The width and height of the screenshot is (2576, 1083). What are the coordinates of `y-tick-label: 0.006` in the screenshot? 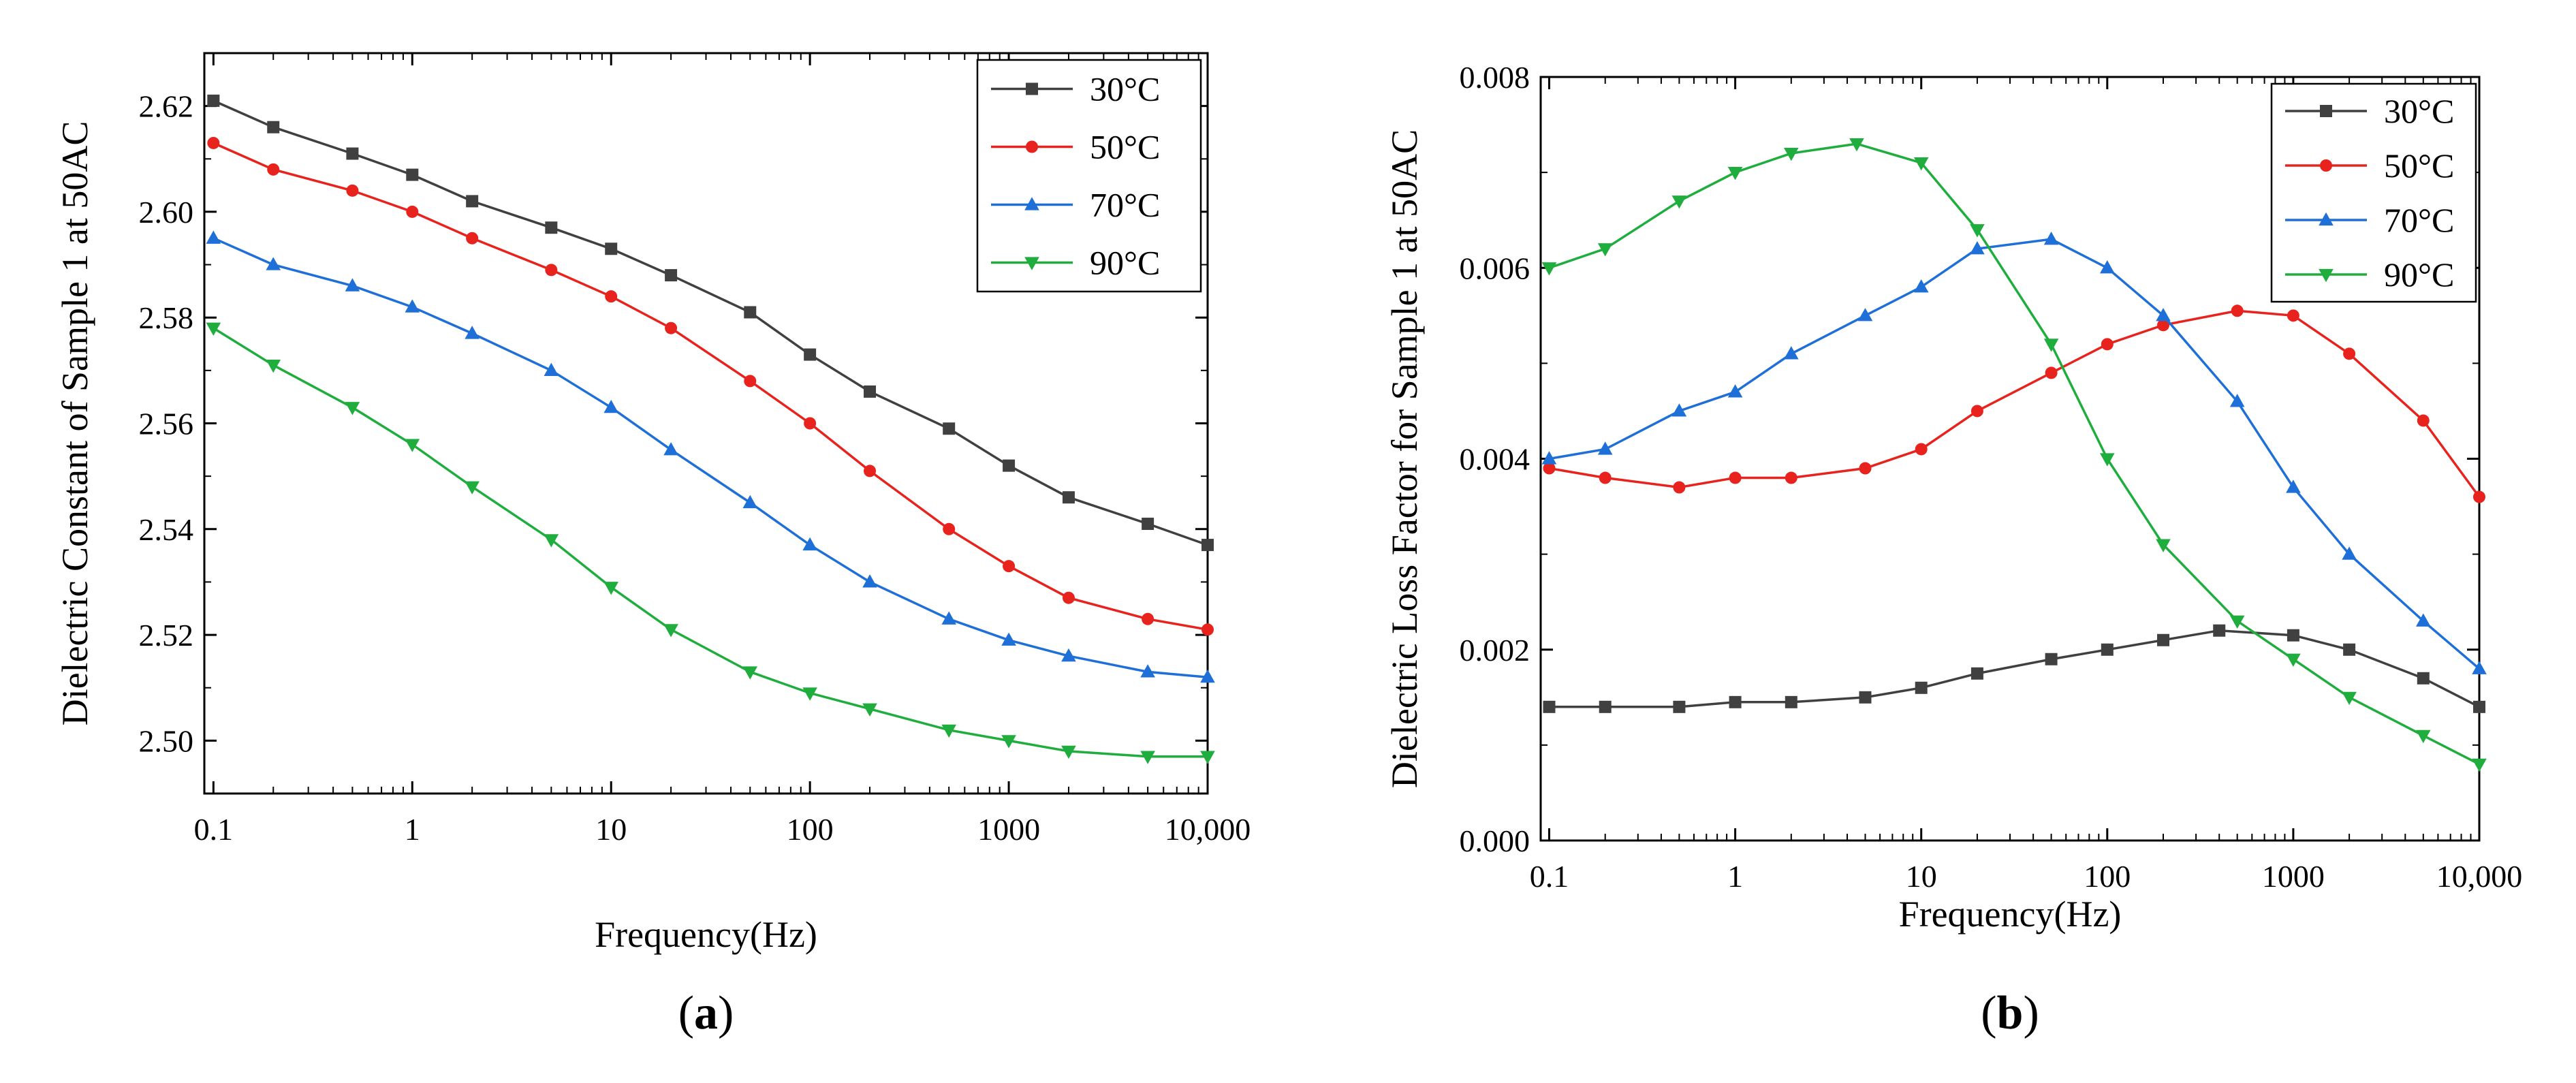 It's located at (1495, 268).